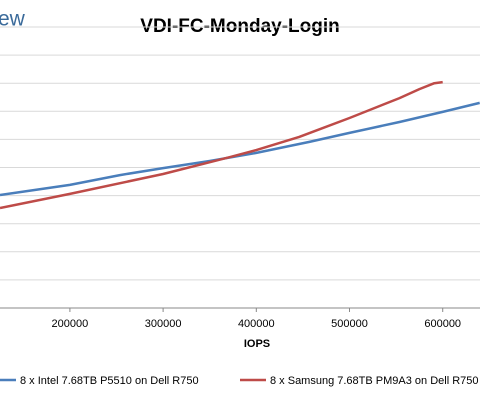 This screenshot has width=480, height=401. Describe the element at coordinates (109, 381) in the screenshot. I see `legend-label: 8 x Intel 7.68TB P5510 on Dell R750` at that location.